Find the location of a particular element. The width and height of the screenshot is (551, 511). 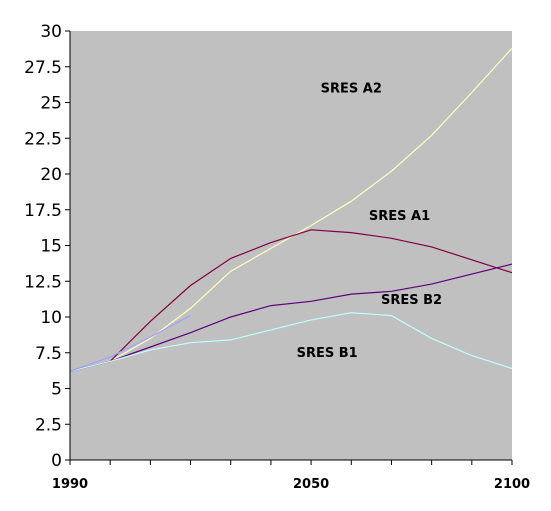

y-tick-label: 17.5 is located at coordinates (43, 211).